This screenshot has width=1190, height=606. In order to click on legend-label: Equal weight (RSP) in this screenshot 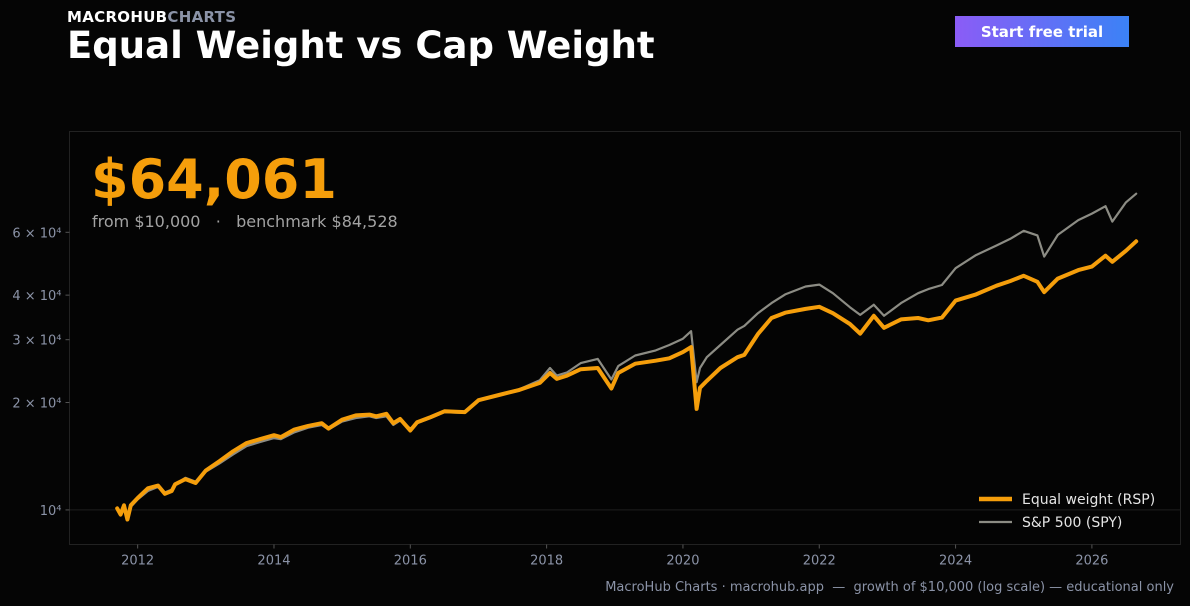, I will do `click(1088, 500)`.